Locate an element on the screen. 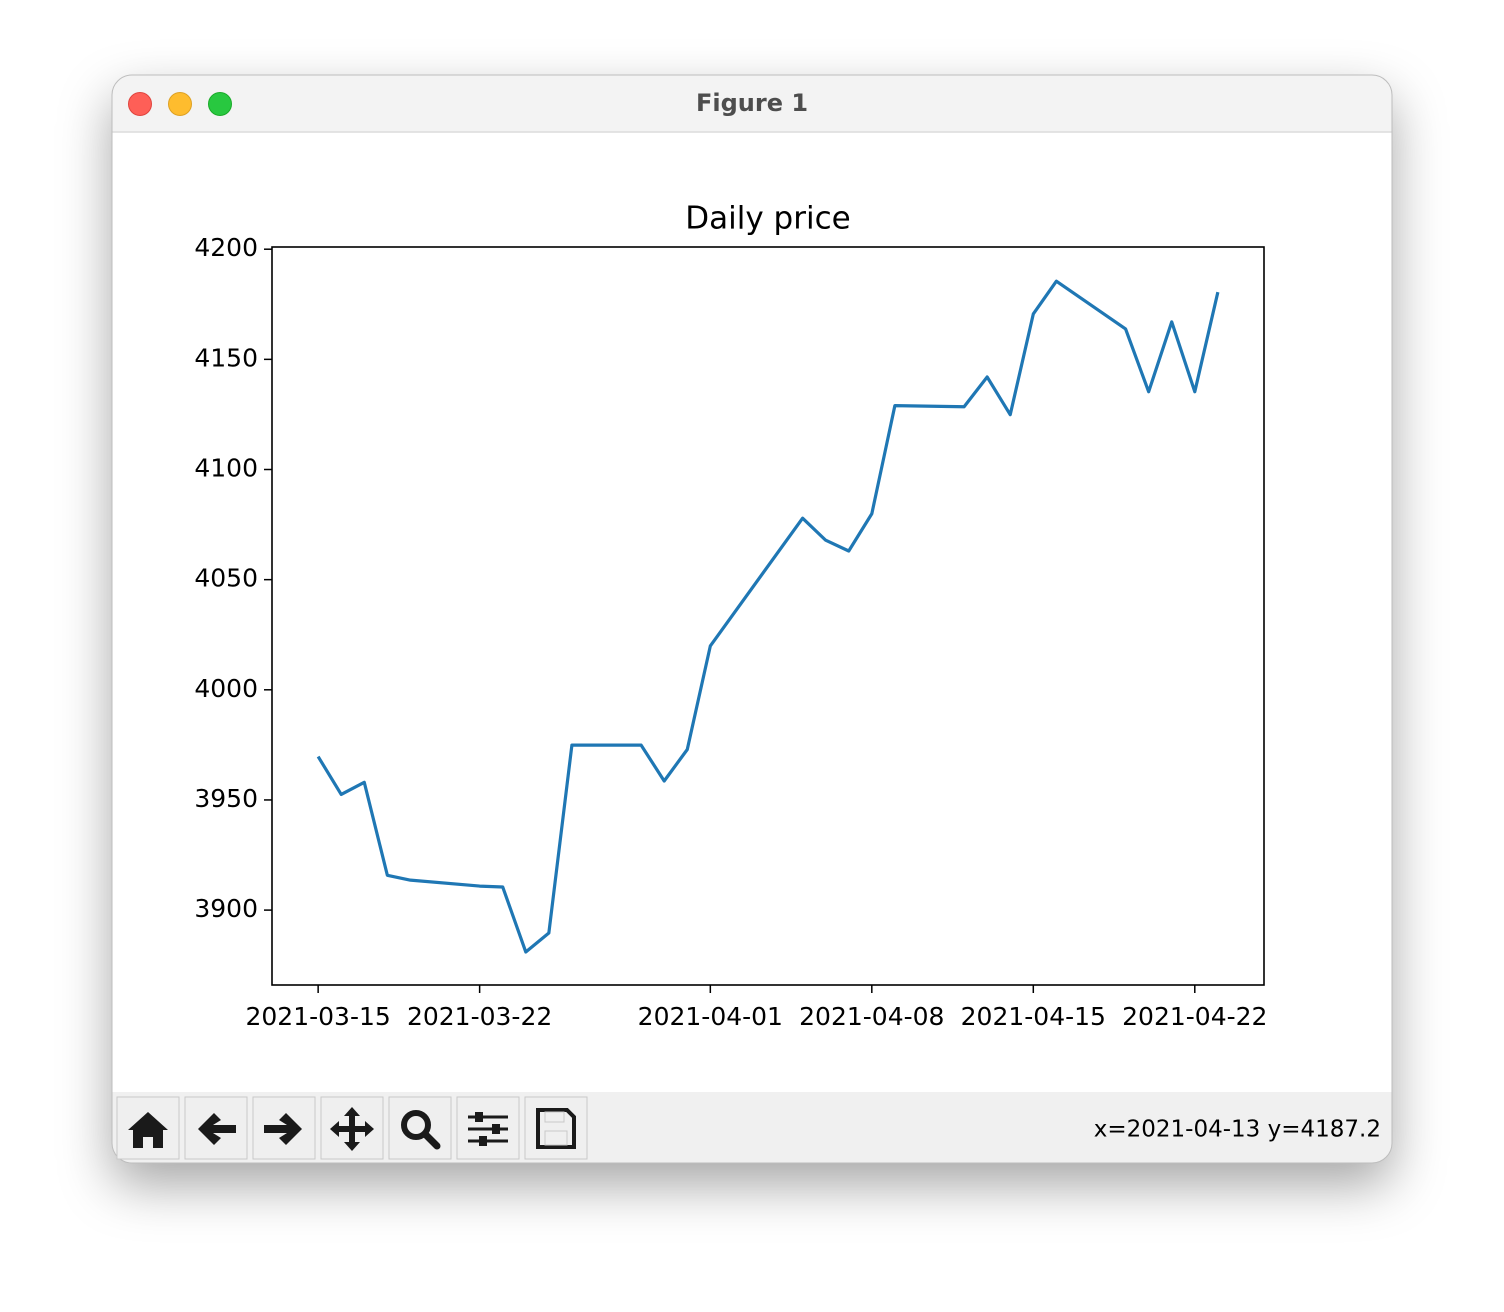  close-button is located at coordinates (140, 104).